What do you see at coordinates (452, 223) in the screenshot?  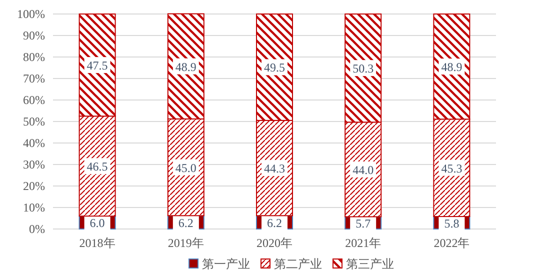 I see `data-label: 5.8` at bounding box center [452, 223].